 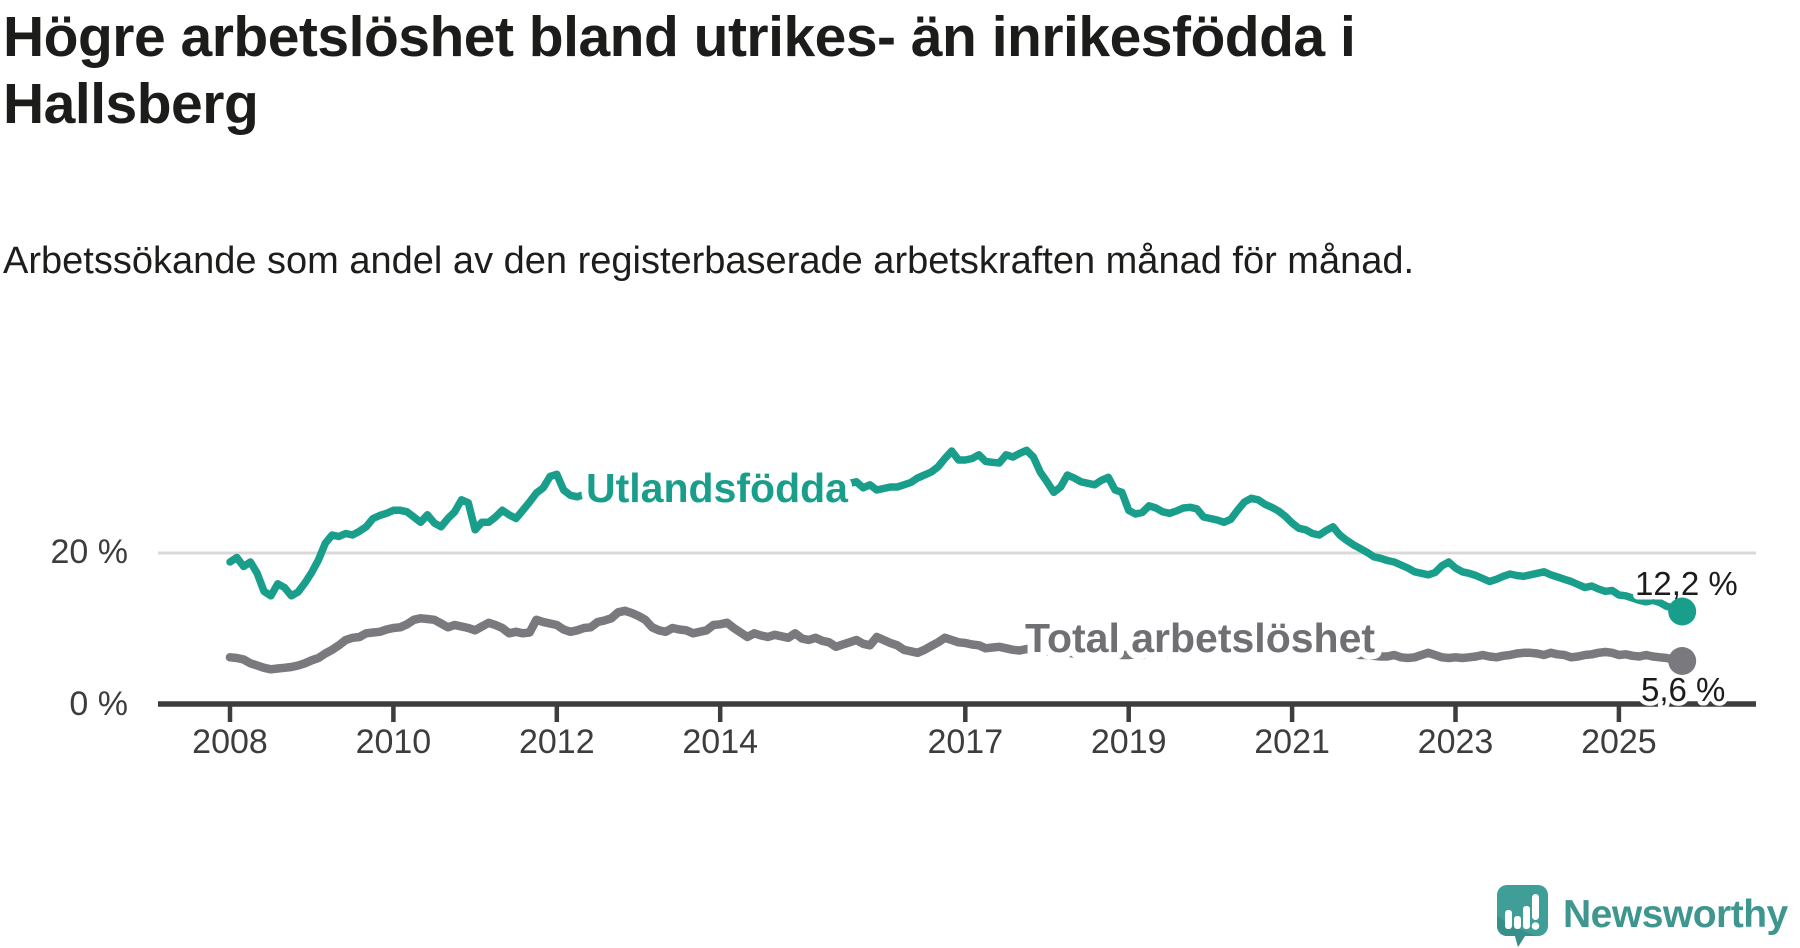 What do you see at coordinates (1675, 914) in the screenshot?
I see `newsworthy-wordmark: Newsworthy` at bounding box center [1675, 914].